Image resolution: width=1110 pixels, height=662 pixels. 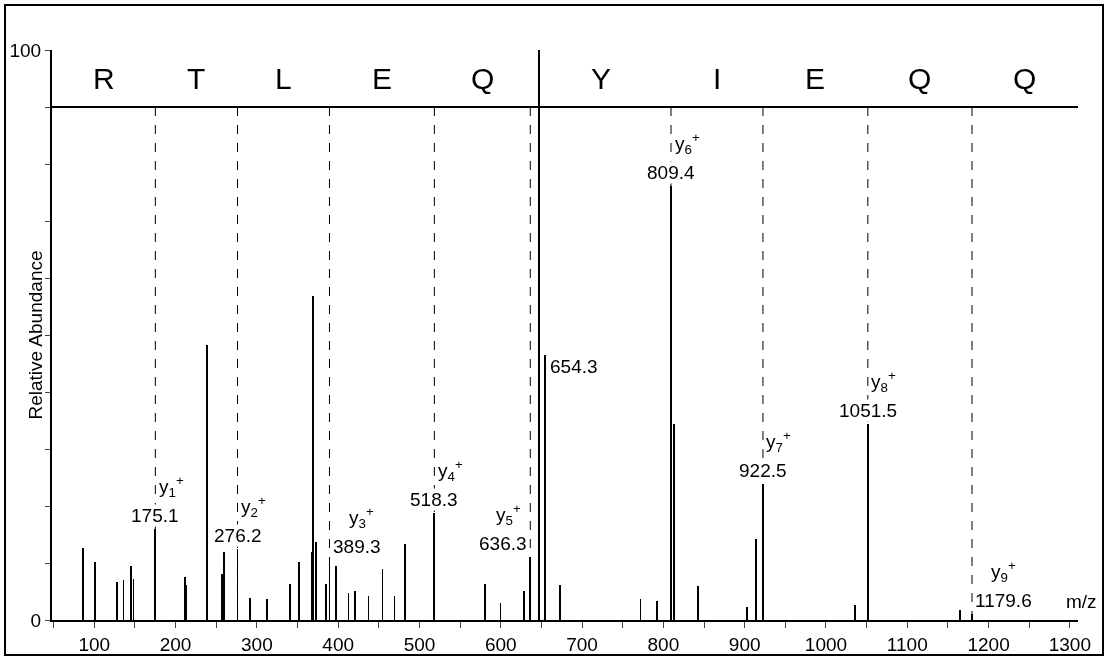 What do you see at coordinates (1081, 601) in the screenshot?
I see `x-axis-title: m/z` at bounding box center [1081, 601].